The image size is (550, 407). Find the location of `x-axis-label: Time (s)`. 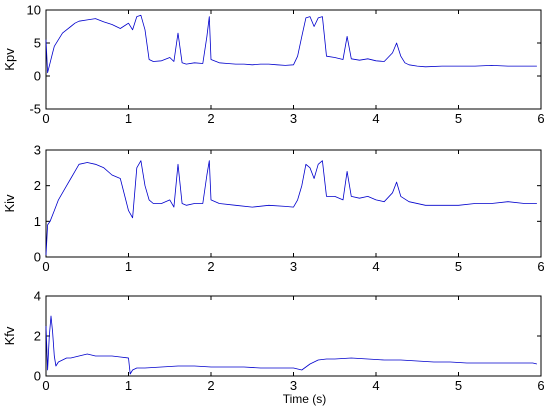

x-axis-label: Time (s) is located at coordinates (305, 399).